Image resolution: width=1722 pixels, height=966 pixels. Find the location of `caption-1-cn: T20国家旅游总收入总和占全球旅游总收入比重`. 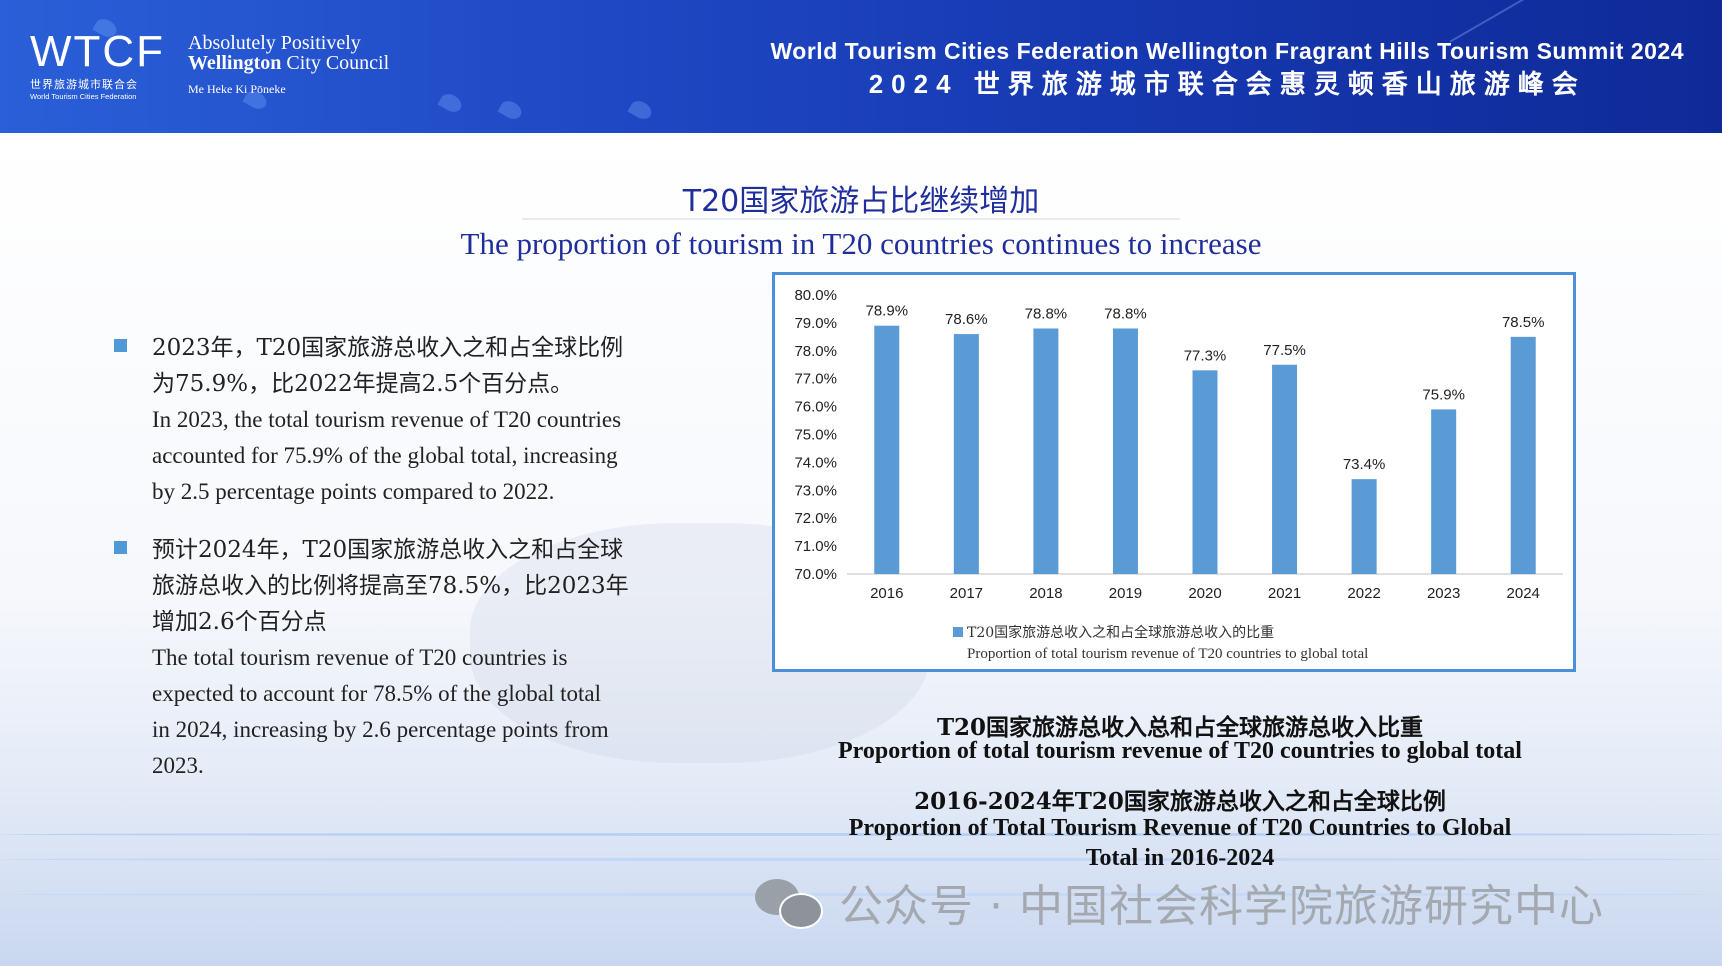

caption-1-cn: T20国家旅游总收入总和占全球旅游总收入比重 is located at coordinates (1180, 727).